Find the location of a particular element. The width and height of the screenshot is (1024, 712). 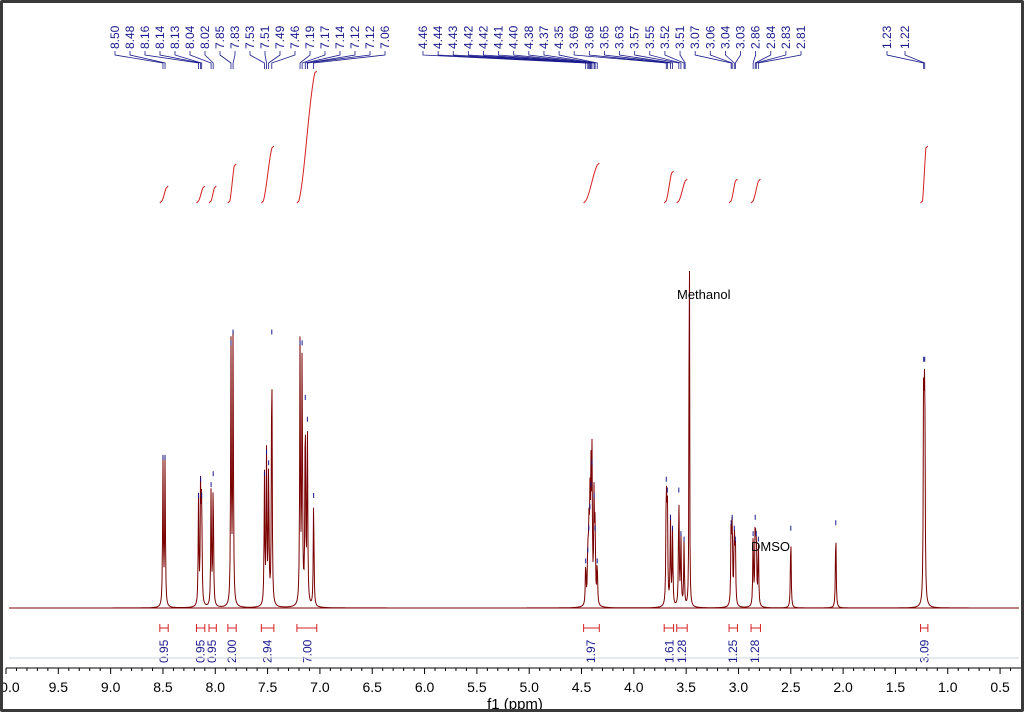

peak-label: 4.42 is located at coordinates (468, 37).